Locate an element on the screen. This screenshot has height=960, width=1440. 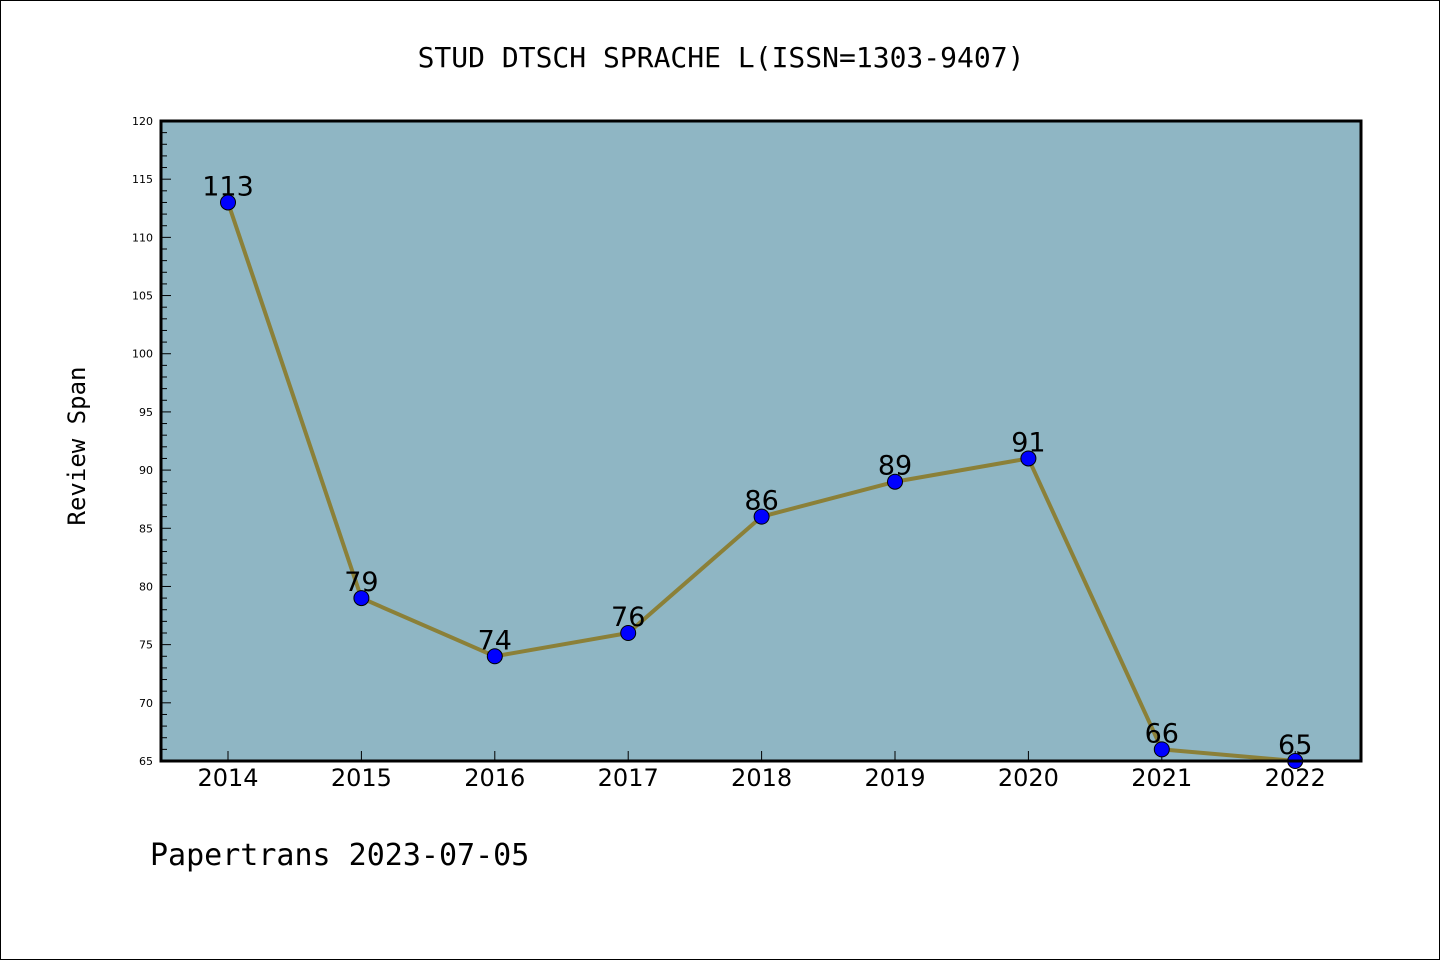
x-tick-label: 2018 is located at coordinates (761, 778).